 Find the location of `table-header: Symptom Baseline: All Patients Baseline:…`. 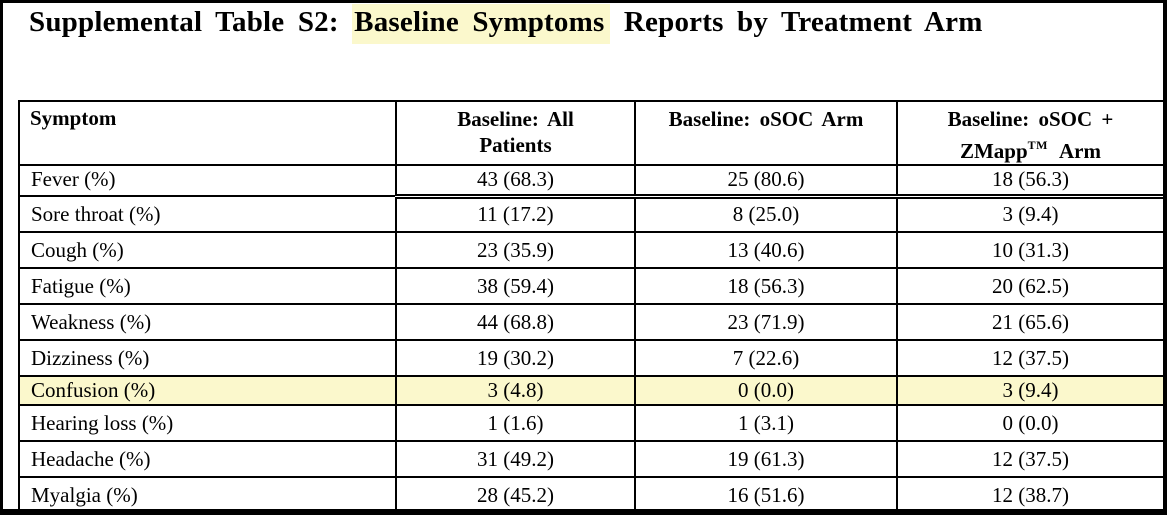

table-header: Symptom Baseline: All Patients Baseline:… is located at coordinates (590, 133).